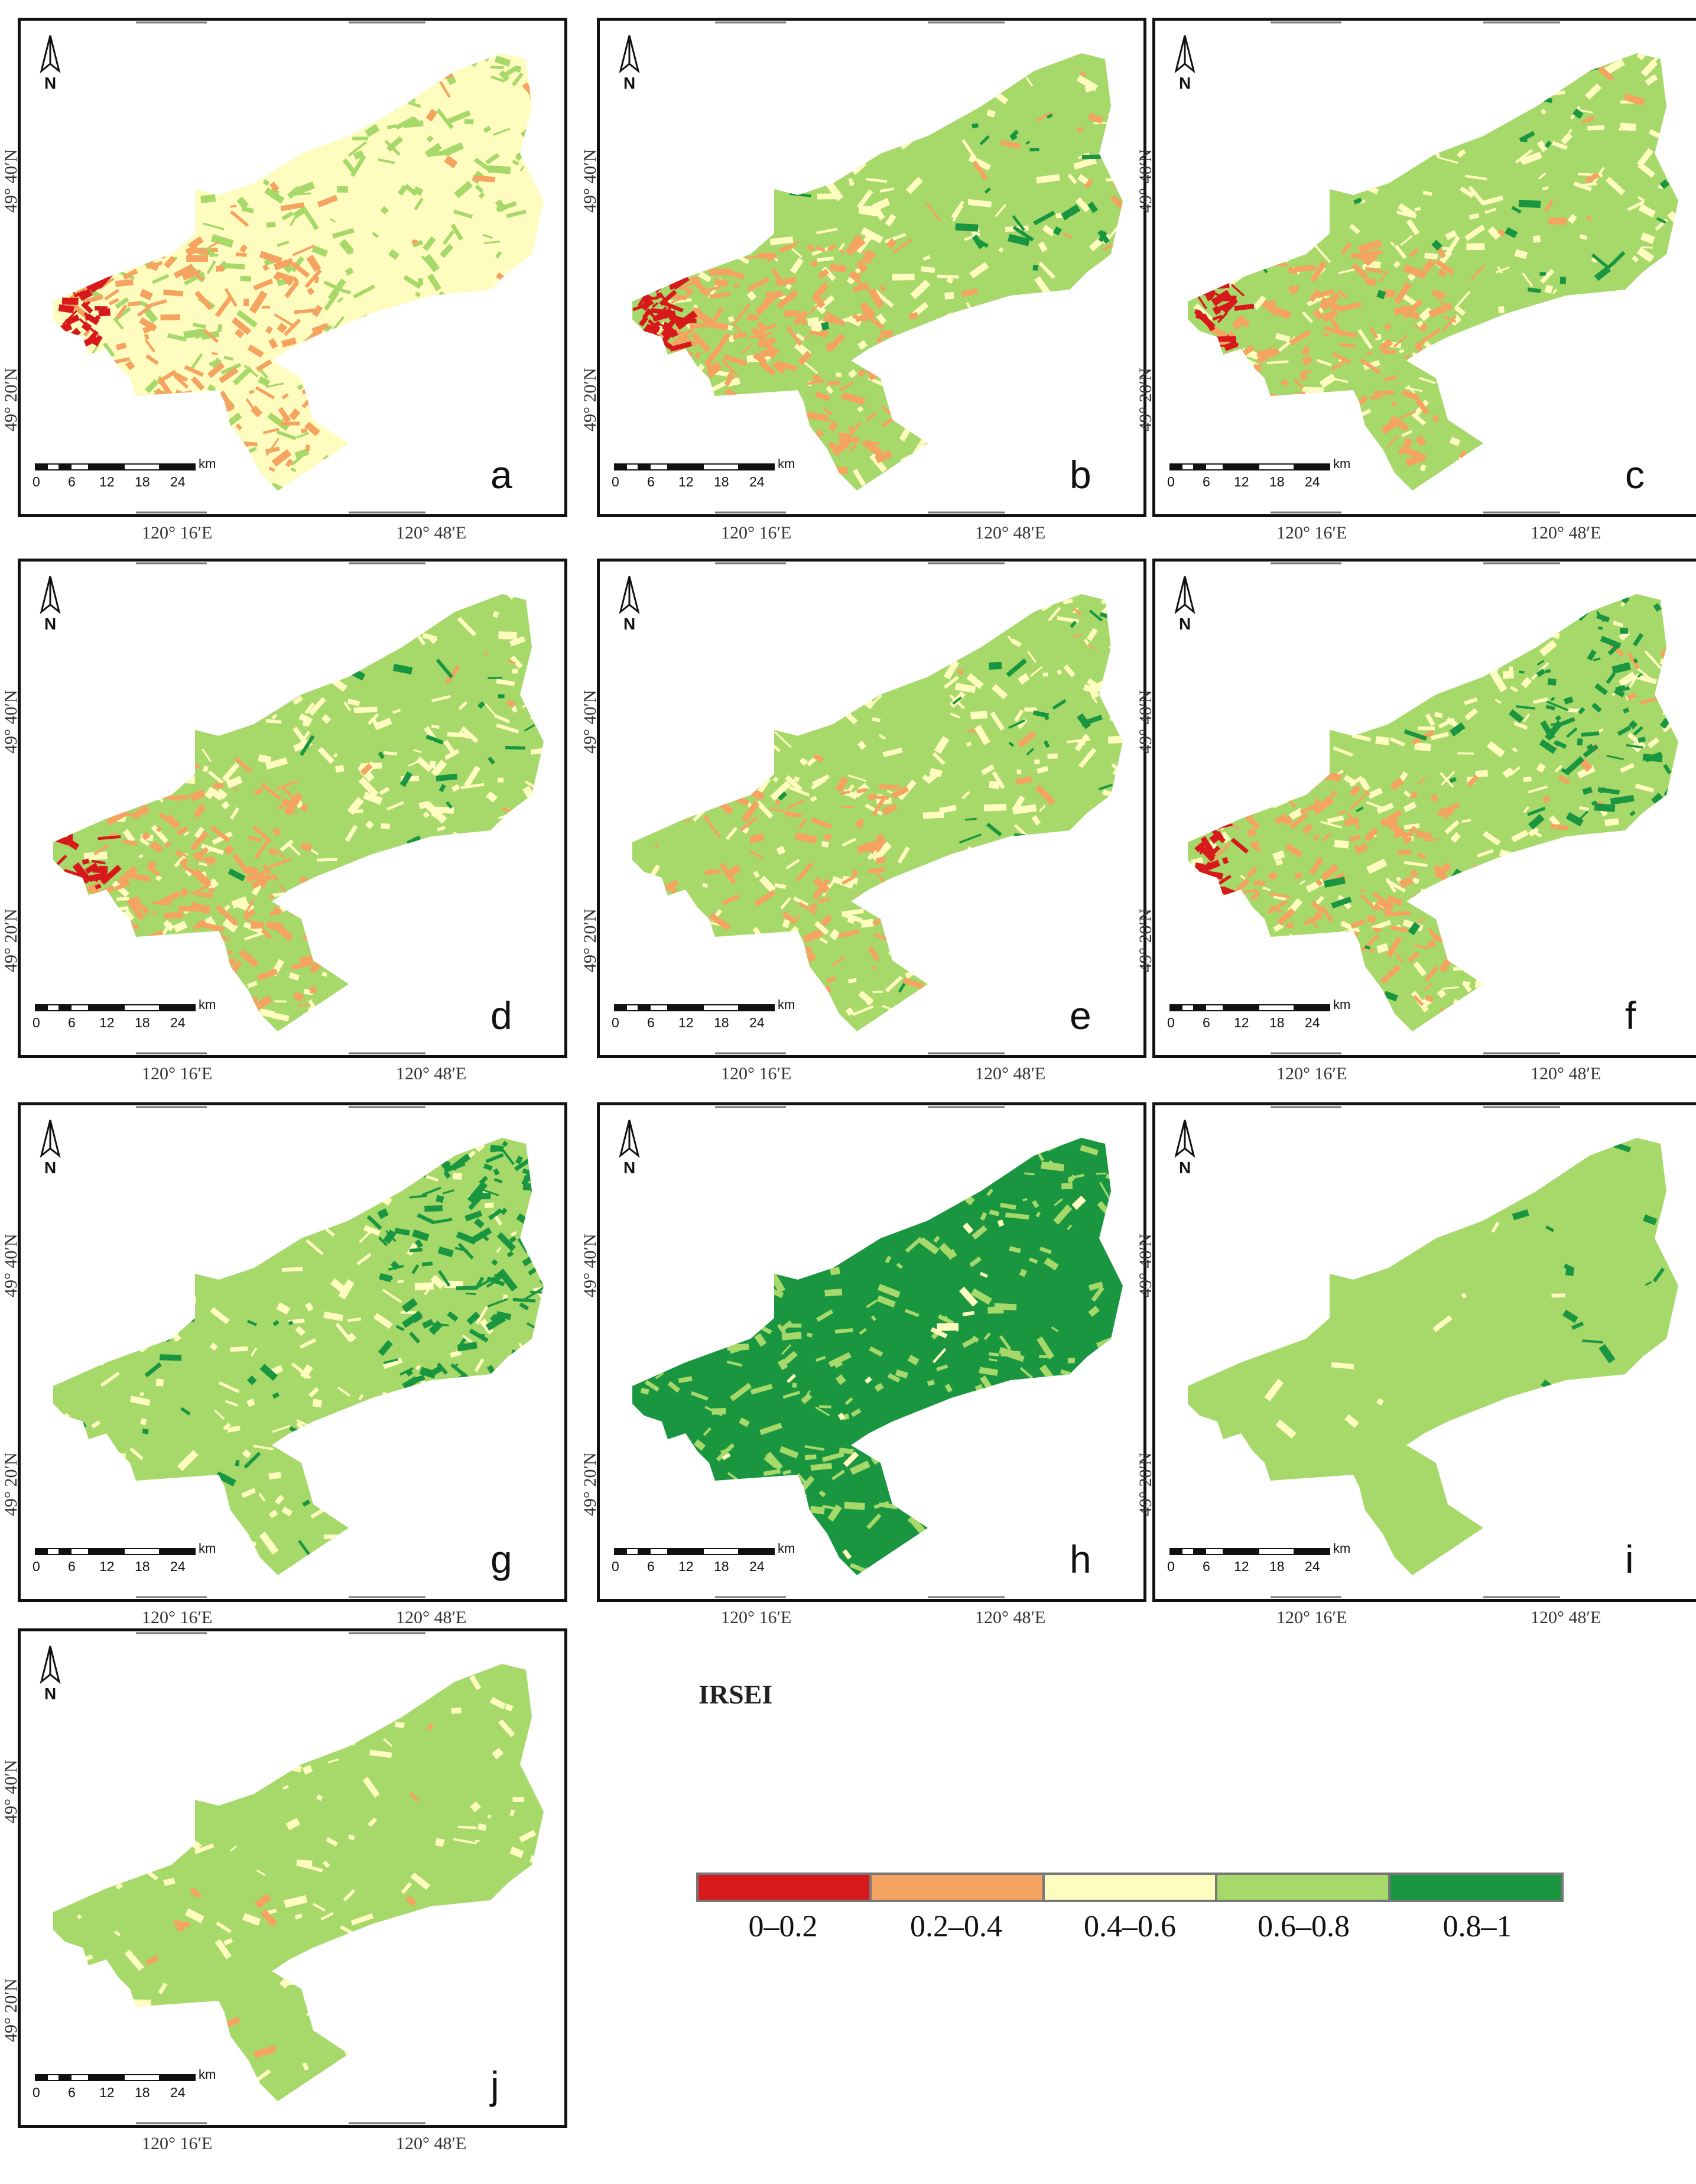  Describe the element at coordinates (501, 1559) in the screenshot. I see `panel-letter: g` at that location.